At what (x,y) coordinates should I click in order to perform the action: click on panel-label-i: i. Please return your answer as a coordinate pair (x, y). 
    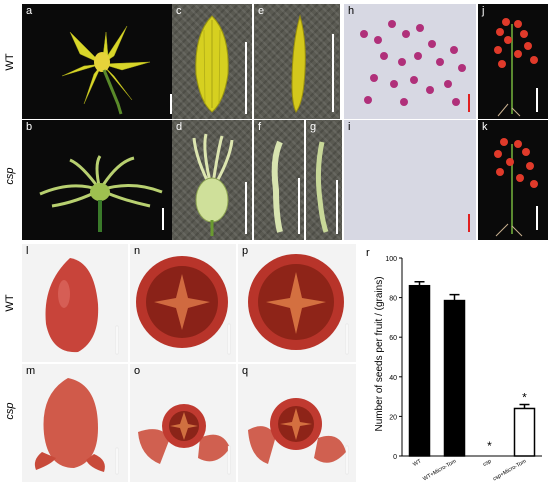
    Looking at the image, I should click on (349, 127).